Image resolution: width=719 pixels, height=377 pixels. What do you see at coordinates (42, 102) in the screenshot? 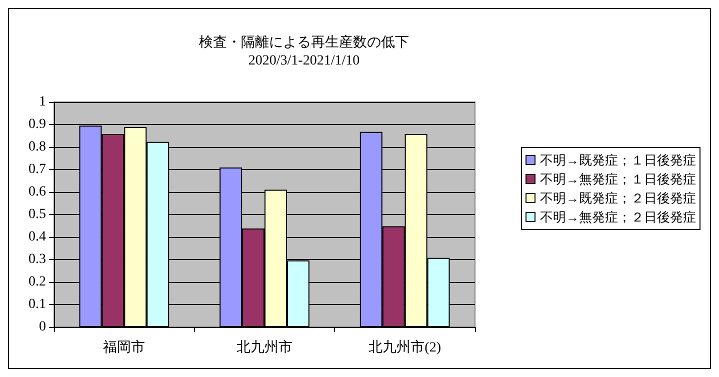
I see `y-tick-label: 1` at bounding box center [42, 102].